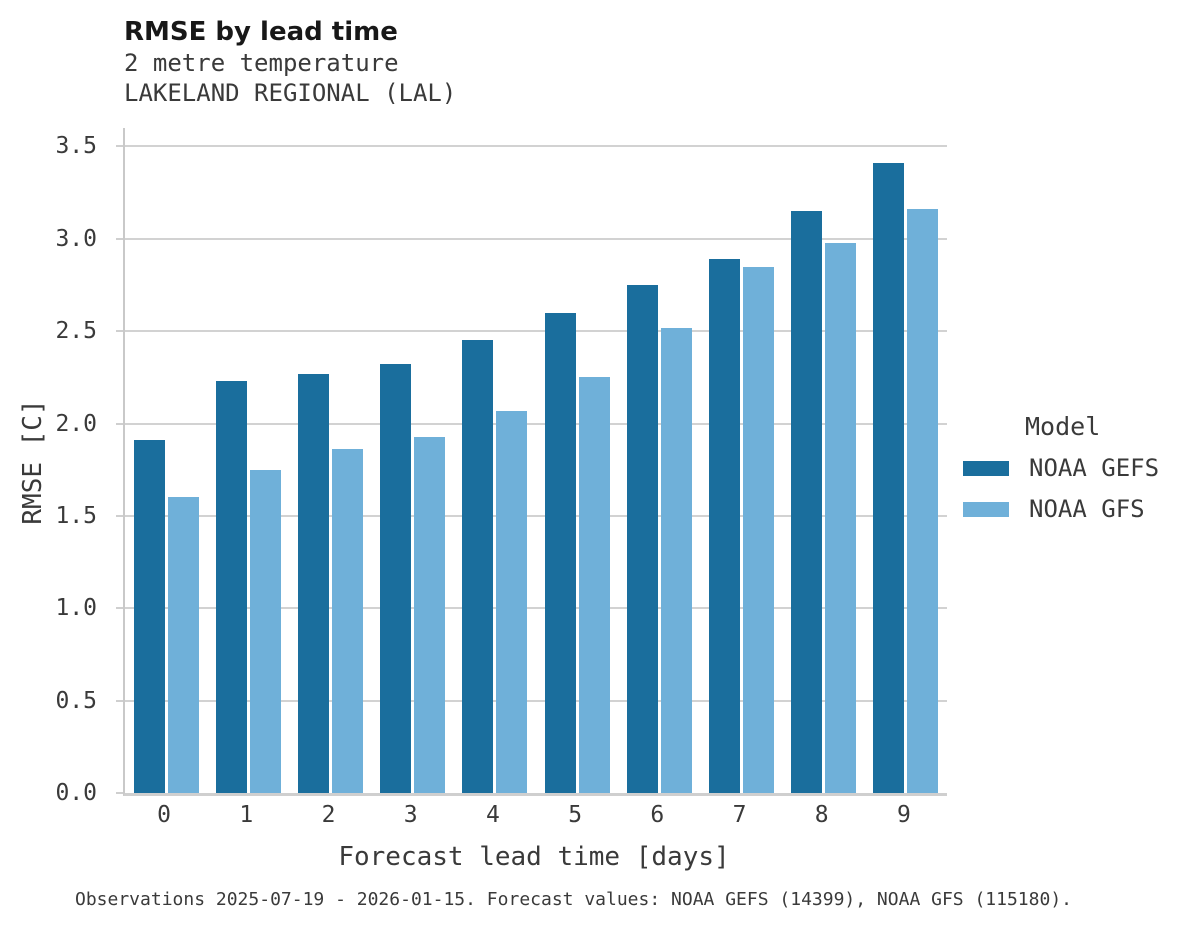 The image size is (1188, 928). What do you see at coordinates (1063, 426) in the screenshot?
I see `legend-title: Model` at bounding box center [1063, 426].